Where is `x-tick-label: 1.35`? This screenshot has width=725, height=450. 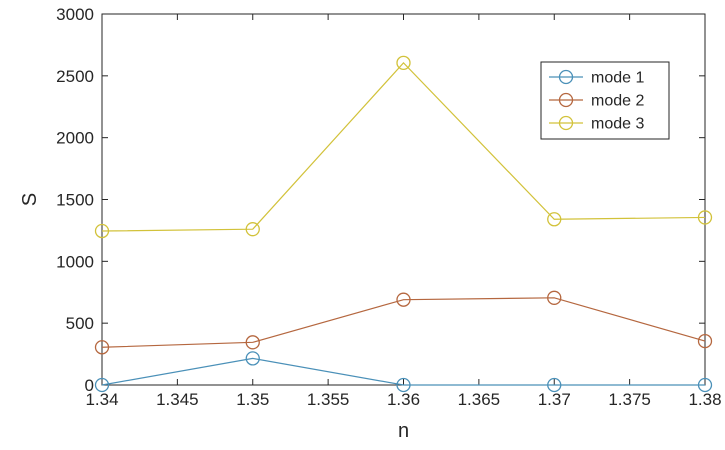 x-tick-label: 1.35 is located at coordinates (252, 399).